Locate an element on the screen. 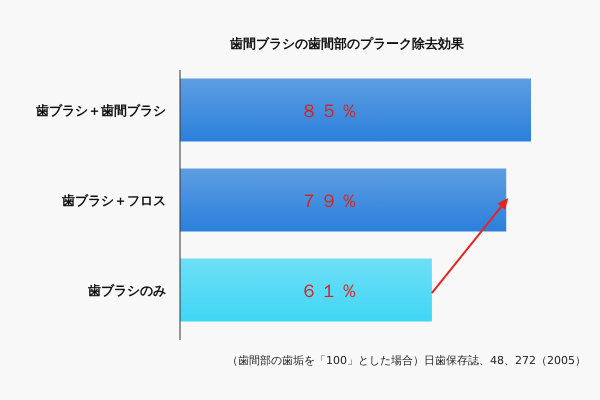 The height and width of the screenshot is (400, 600). data-label: ６１％ is located at coordinates (330, 291).